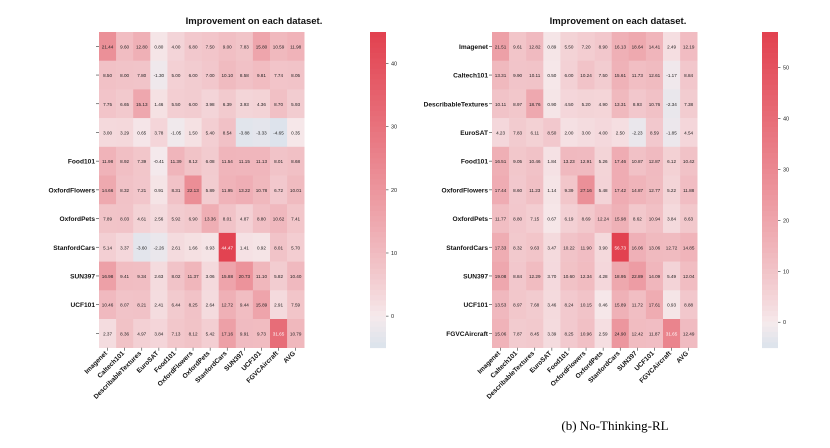 This screenshot has width=830, height=448. I want to click on cell-value: 7.50, so click(603, 75).